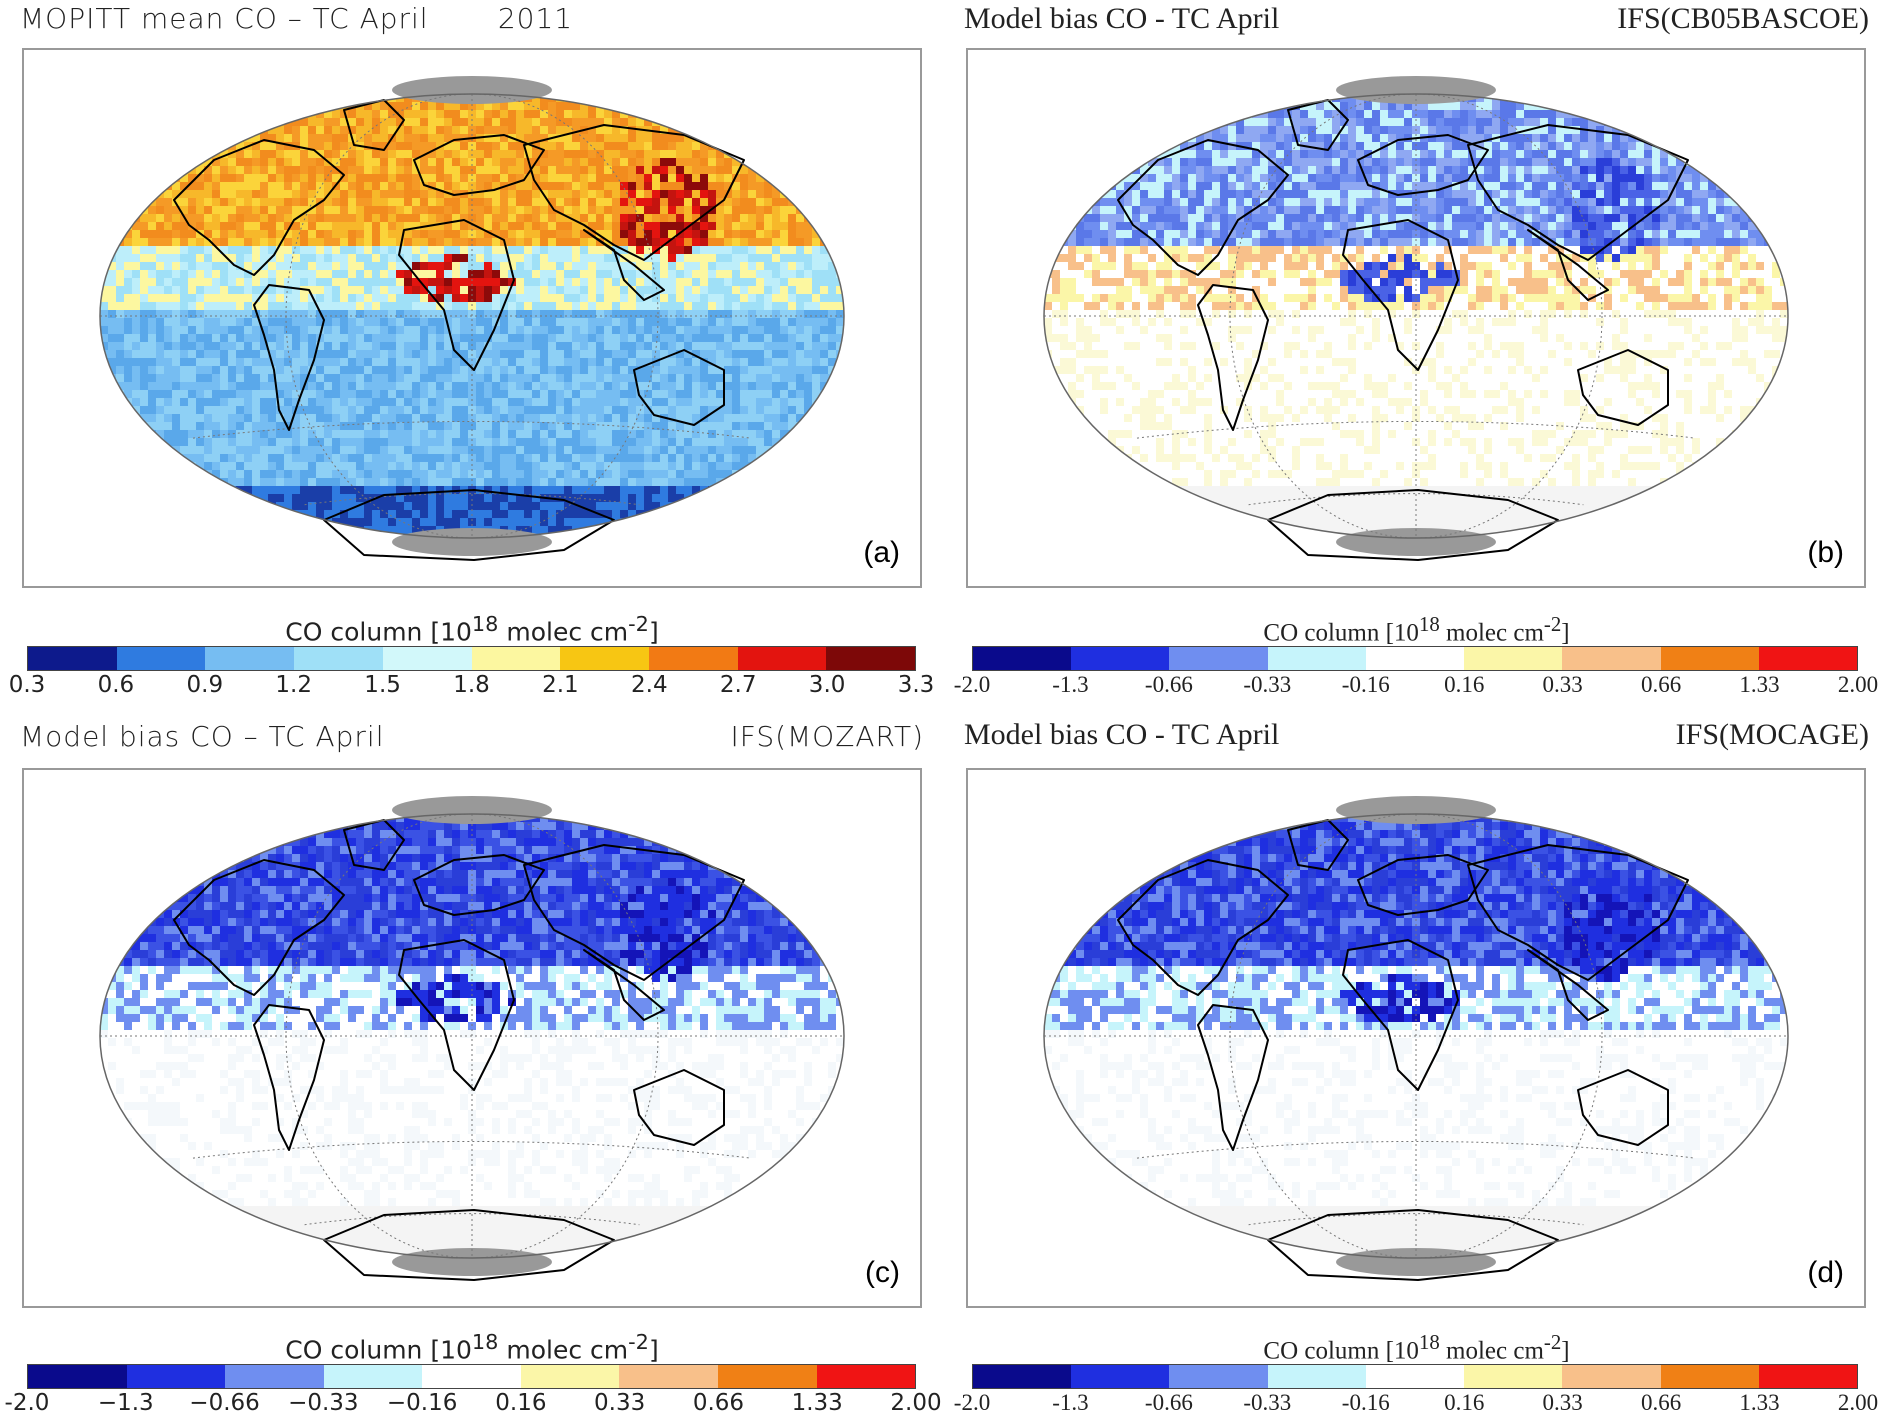 The image size is (1889, 1416). Describe the element at coordinates (1267, 685) in the screenshot. I see `colorbar-tick-label: -0.33` at that location.